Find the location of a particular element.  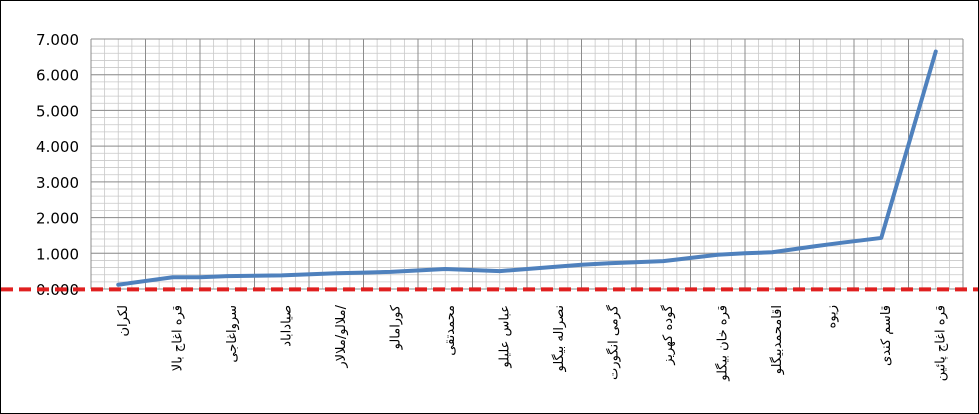

x-tick-label: قره خان بيگلو is located at coordinates (722, 343).